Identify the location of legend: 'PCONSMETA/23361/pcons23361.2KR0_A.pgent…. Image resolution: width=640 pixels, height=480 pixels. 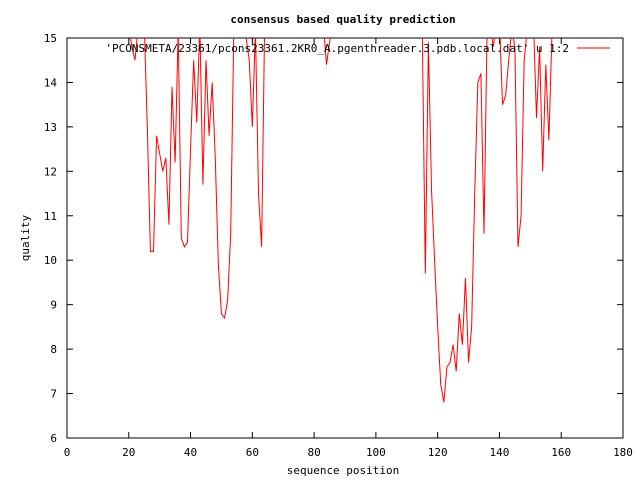
(357, 48).